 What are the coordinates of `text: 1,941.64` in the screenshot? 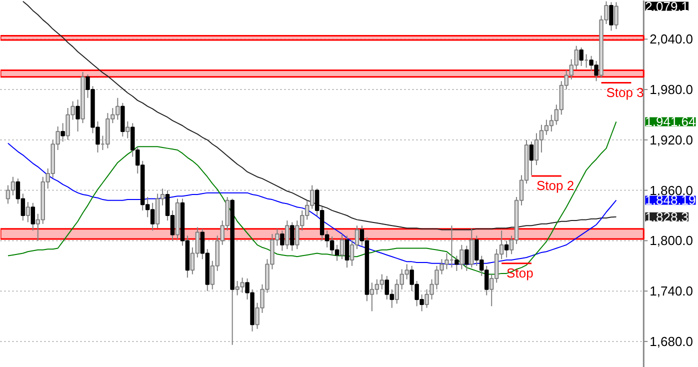 It's located at (670, 122).